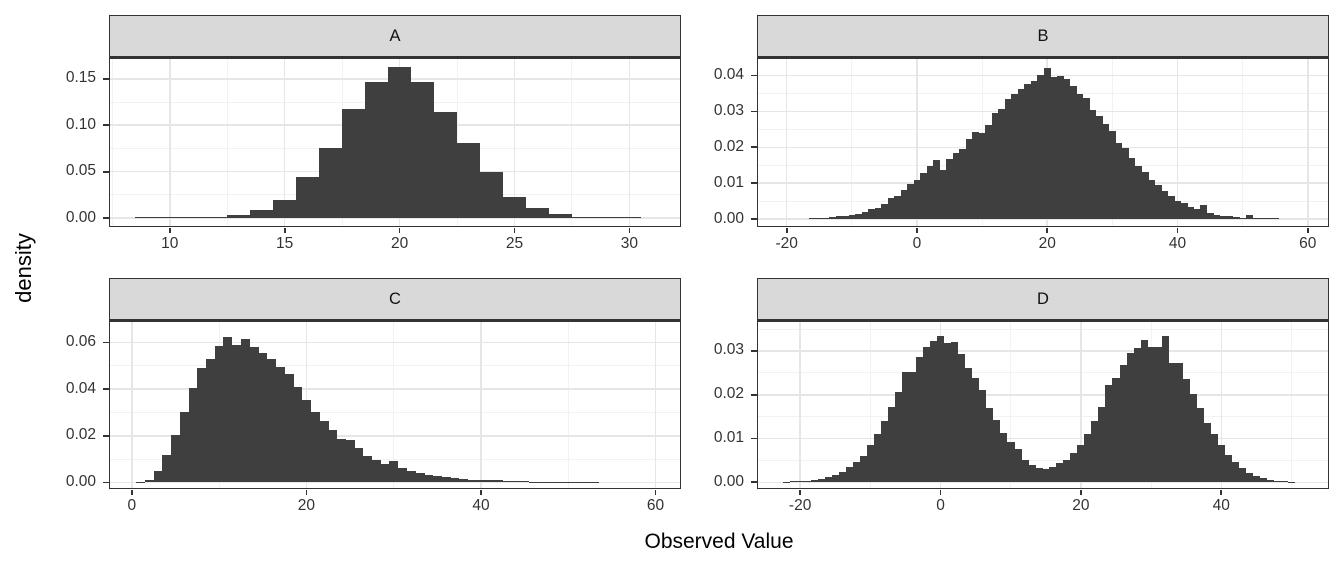  What do you see at coordinates (80, 217) in the screenshot?
I see `y-tick-label: 0.00` at bounding box center [80, 217].